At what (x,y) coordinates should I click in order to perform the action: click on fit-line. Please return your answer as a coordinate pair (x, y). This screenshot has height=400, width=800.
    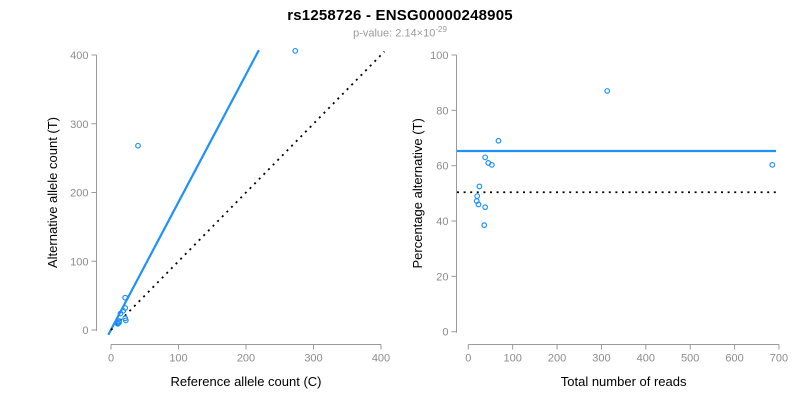
    Looking at the image, I should click on (183, 192).